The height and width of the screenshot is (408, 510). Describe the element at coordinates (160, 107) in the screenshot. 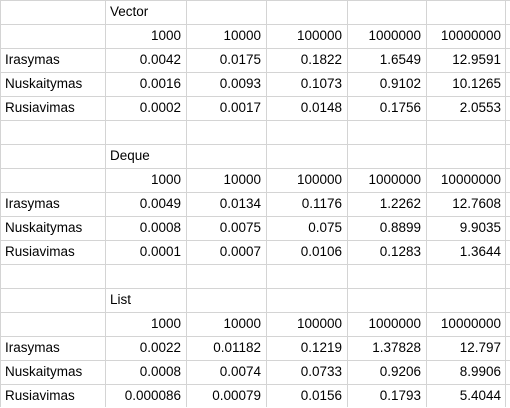

I see `value-cell: 0.0002` at that location.